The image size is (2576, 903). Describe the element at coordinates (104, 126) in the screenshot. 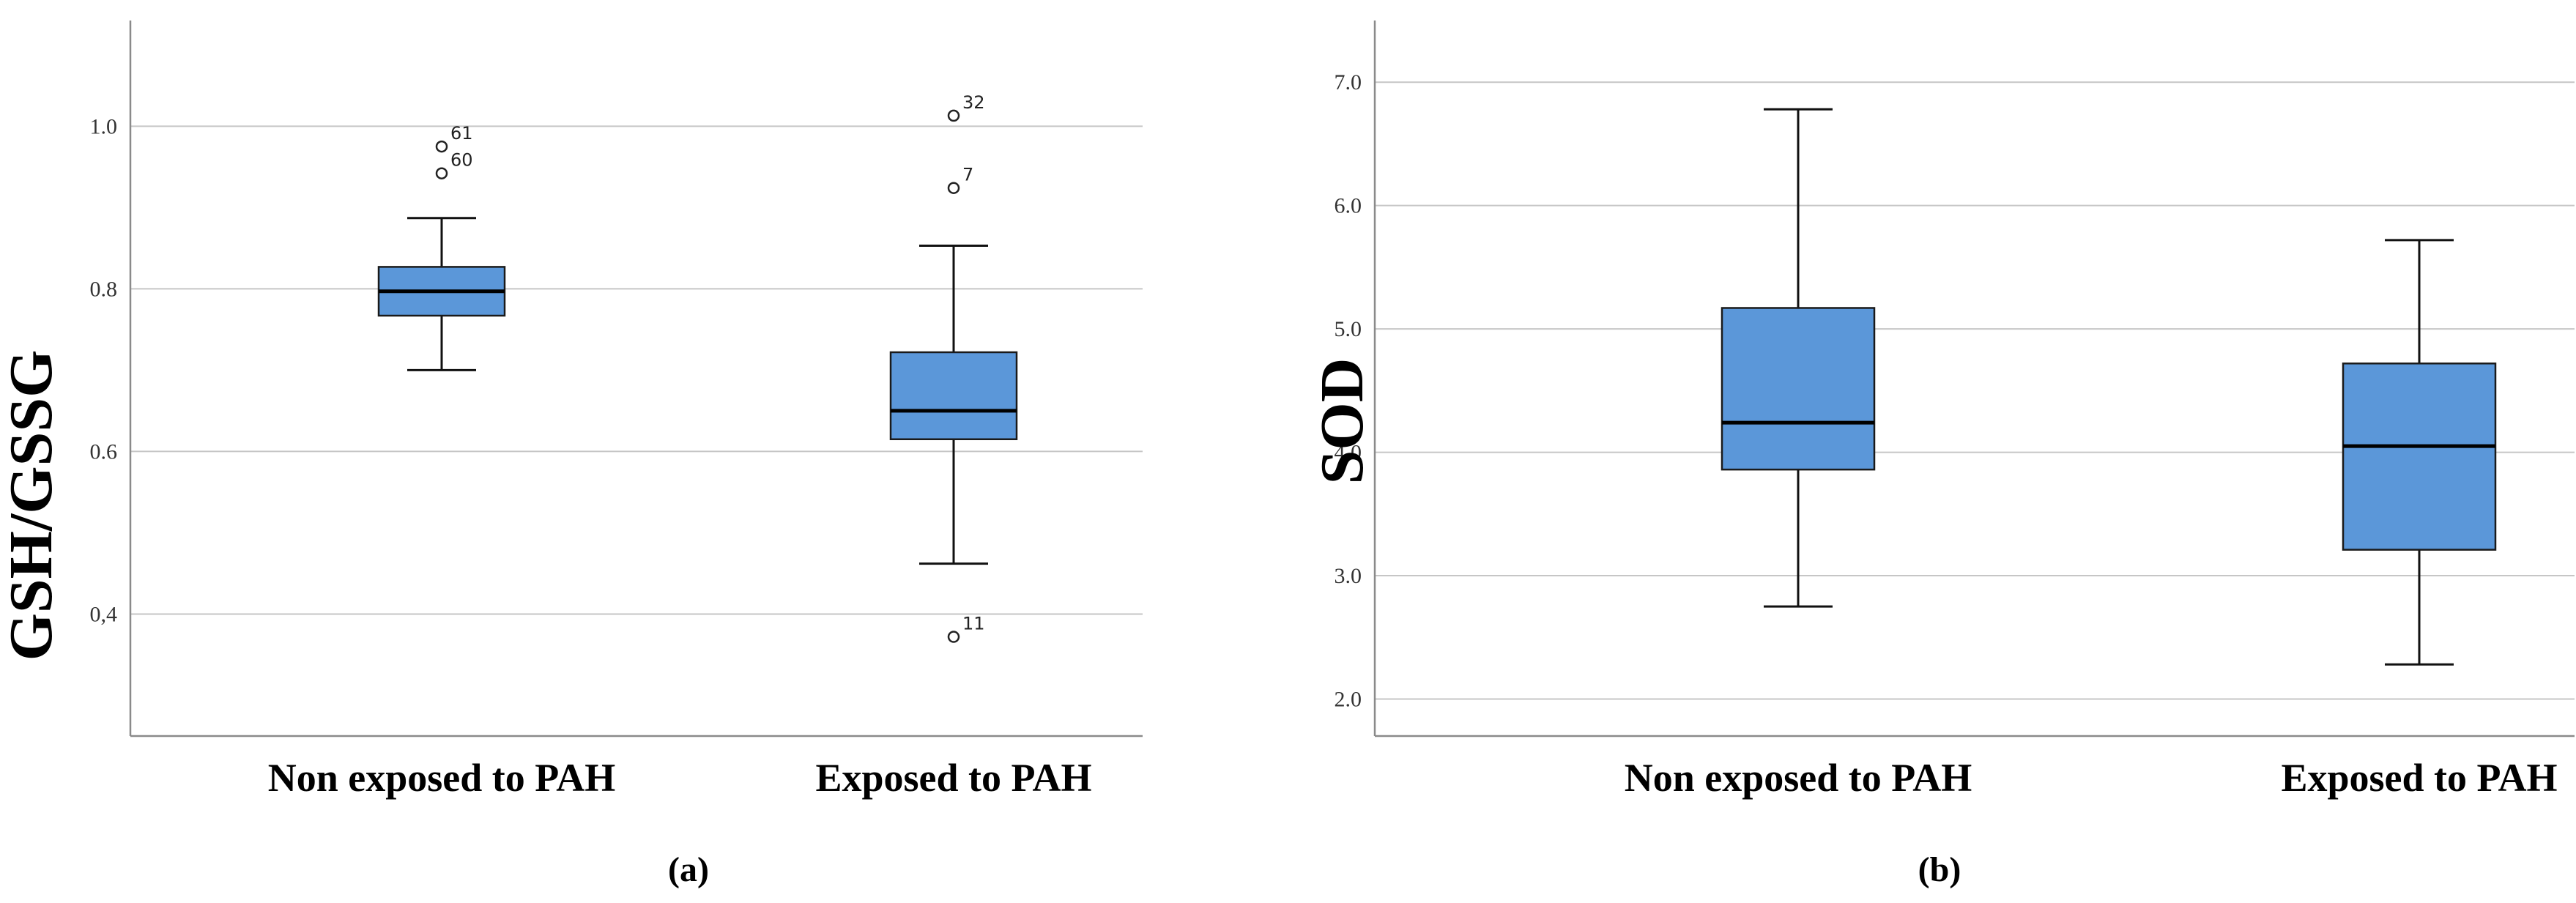

I see `y-tick-label: 1.0` at that location.